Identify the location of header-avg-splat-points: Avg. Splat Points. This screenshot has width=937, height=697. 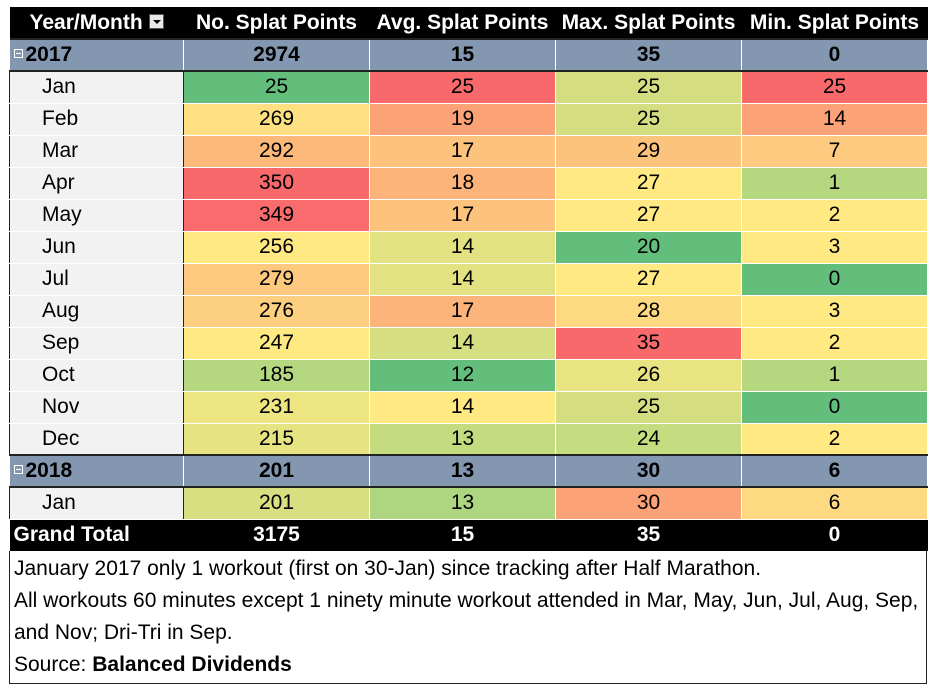
(462, 23).